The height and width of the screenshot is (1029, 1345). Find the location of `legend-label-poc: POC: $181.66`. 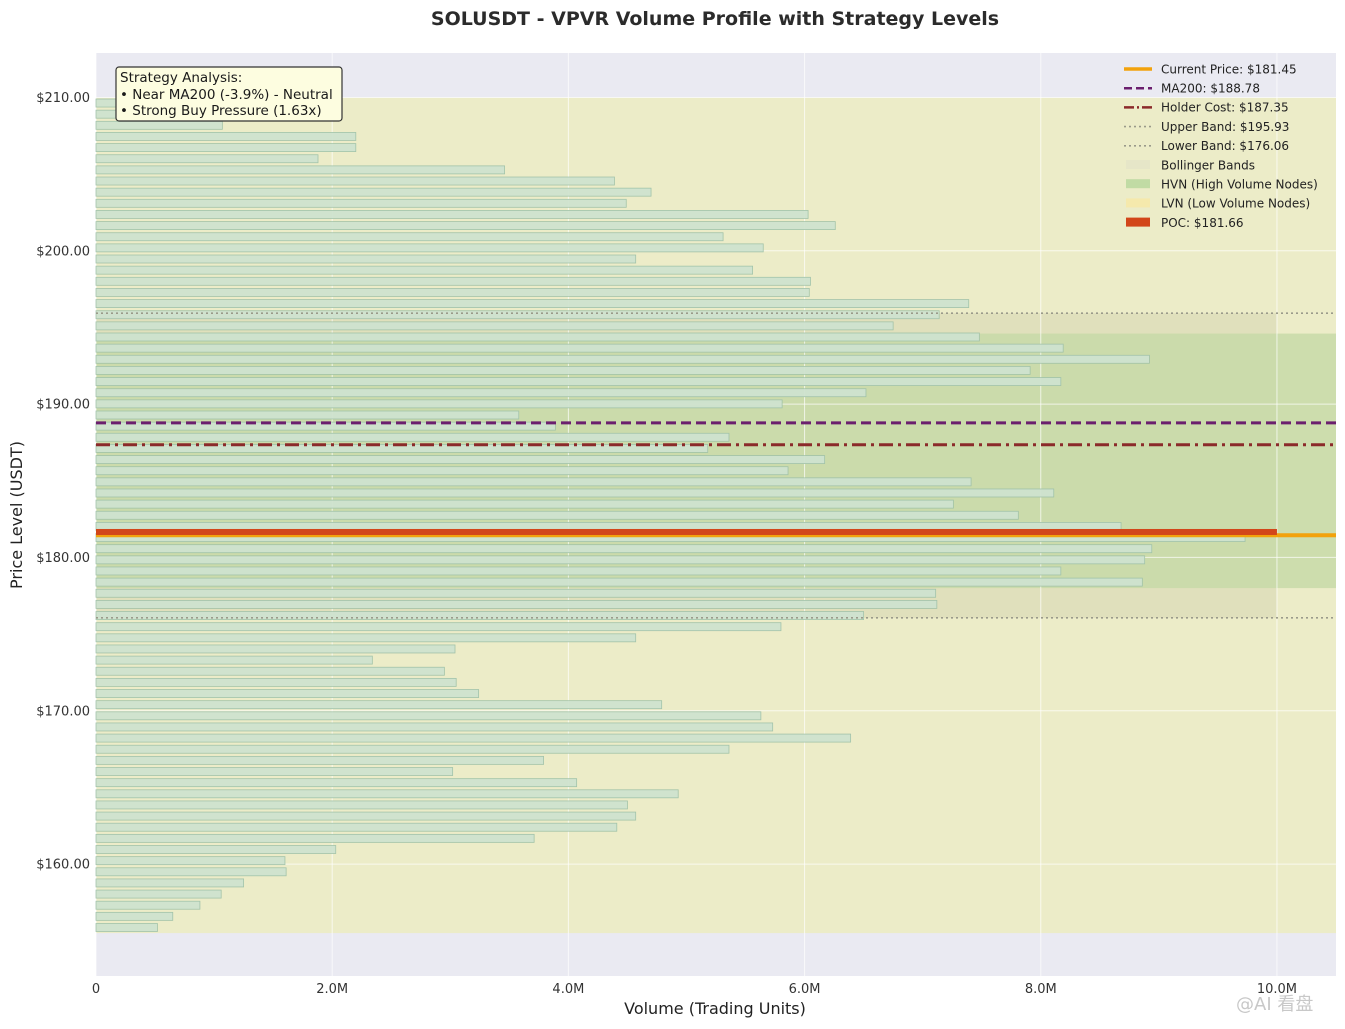

legend-label-poc: POC: $181.66 is located at coordinates (1202, 223).